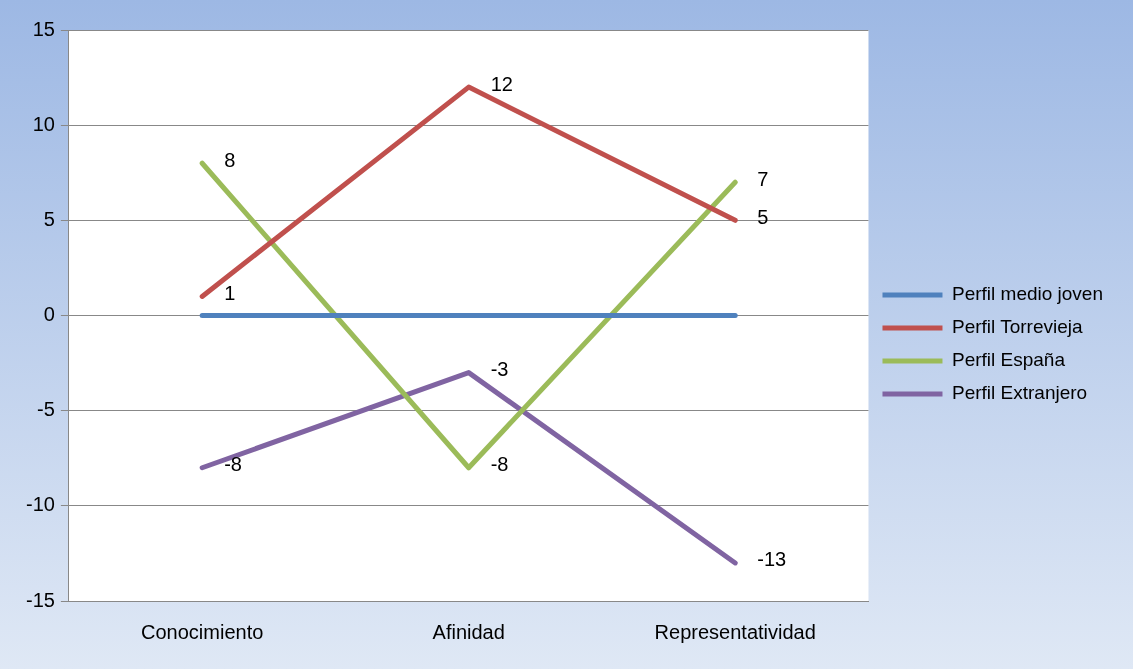  I want to click on x-tick-label: Conocimiento, so click(202, 631).